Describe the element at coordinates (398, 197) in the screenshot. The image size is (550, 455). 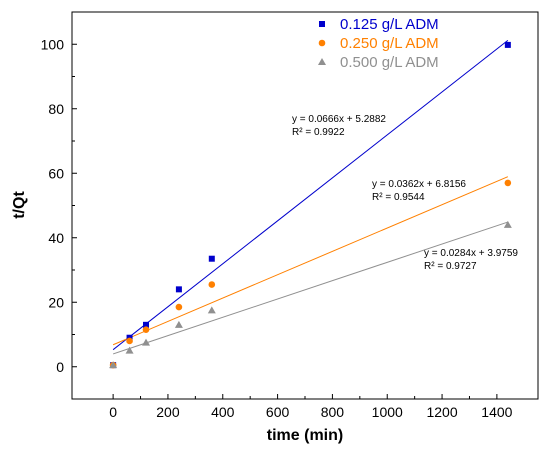
I see `trend-r-squared: R² = 0.9544` at that location.